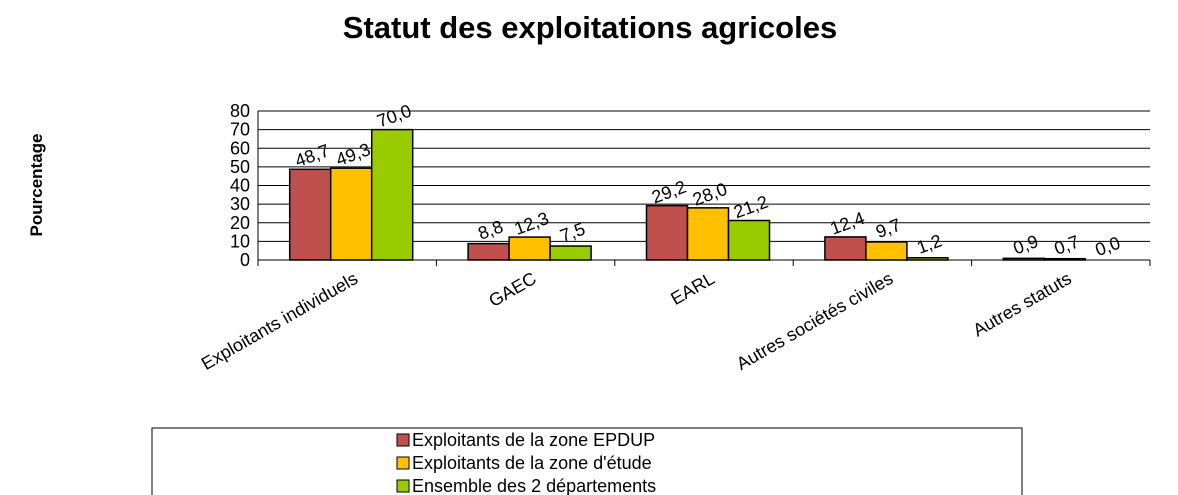 The height and width of the screenshot is (495, 1178). I want to click on legend-label: Ensemble des 2 départements, so click(534, 485).